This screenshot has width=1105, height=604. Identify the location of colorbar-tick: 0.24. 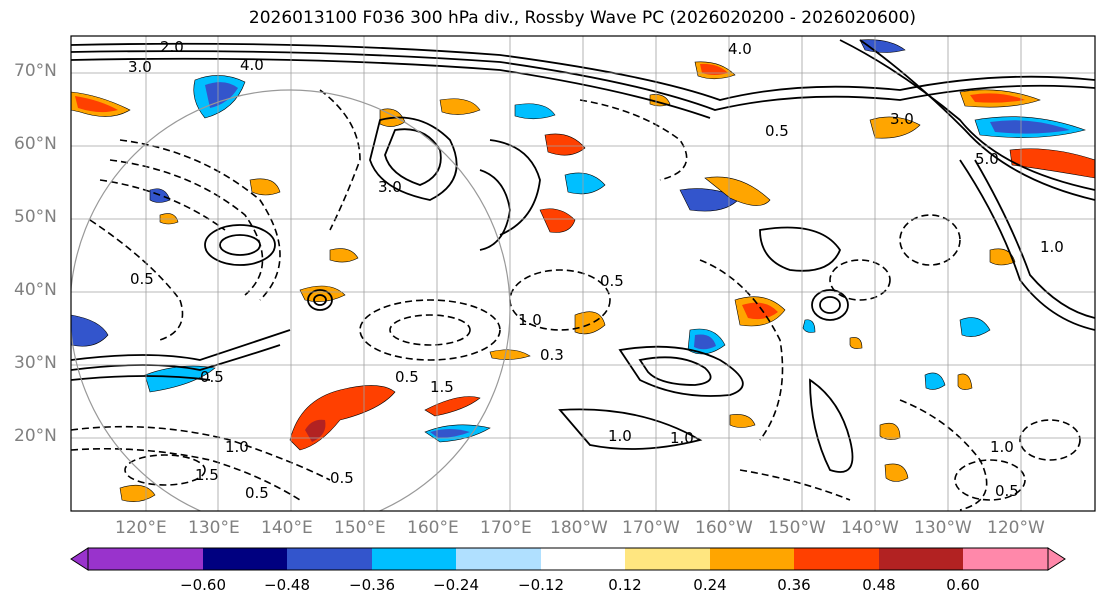
(710, 585).